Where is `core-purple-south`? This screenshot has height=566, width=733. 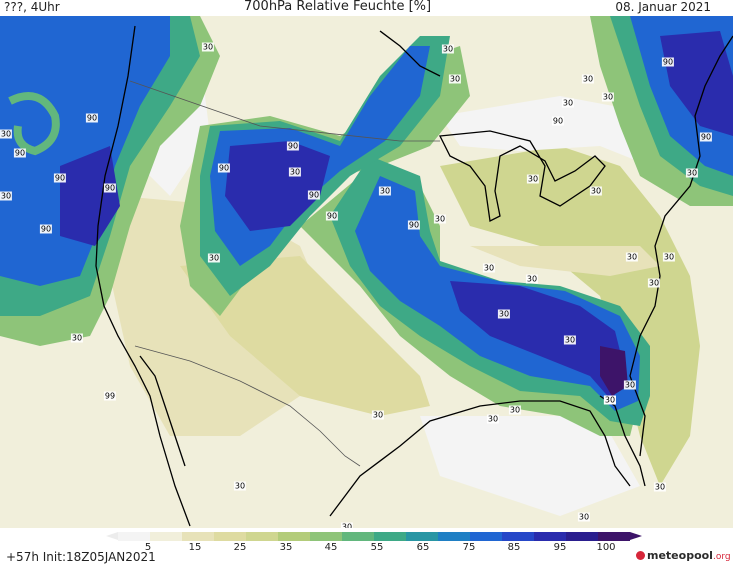
core-purple-south is located at coordinates (537, 341).